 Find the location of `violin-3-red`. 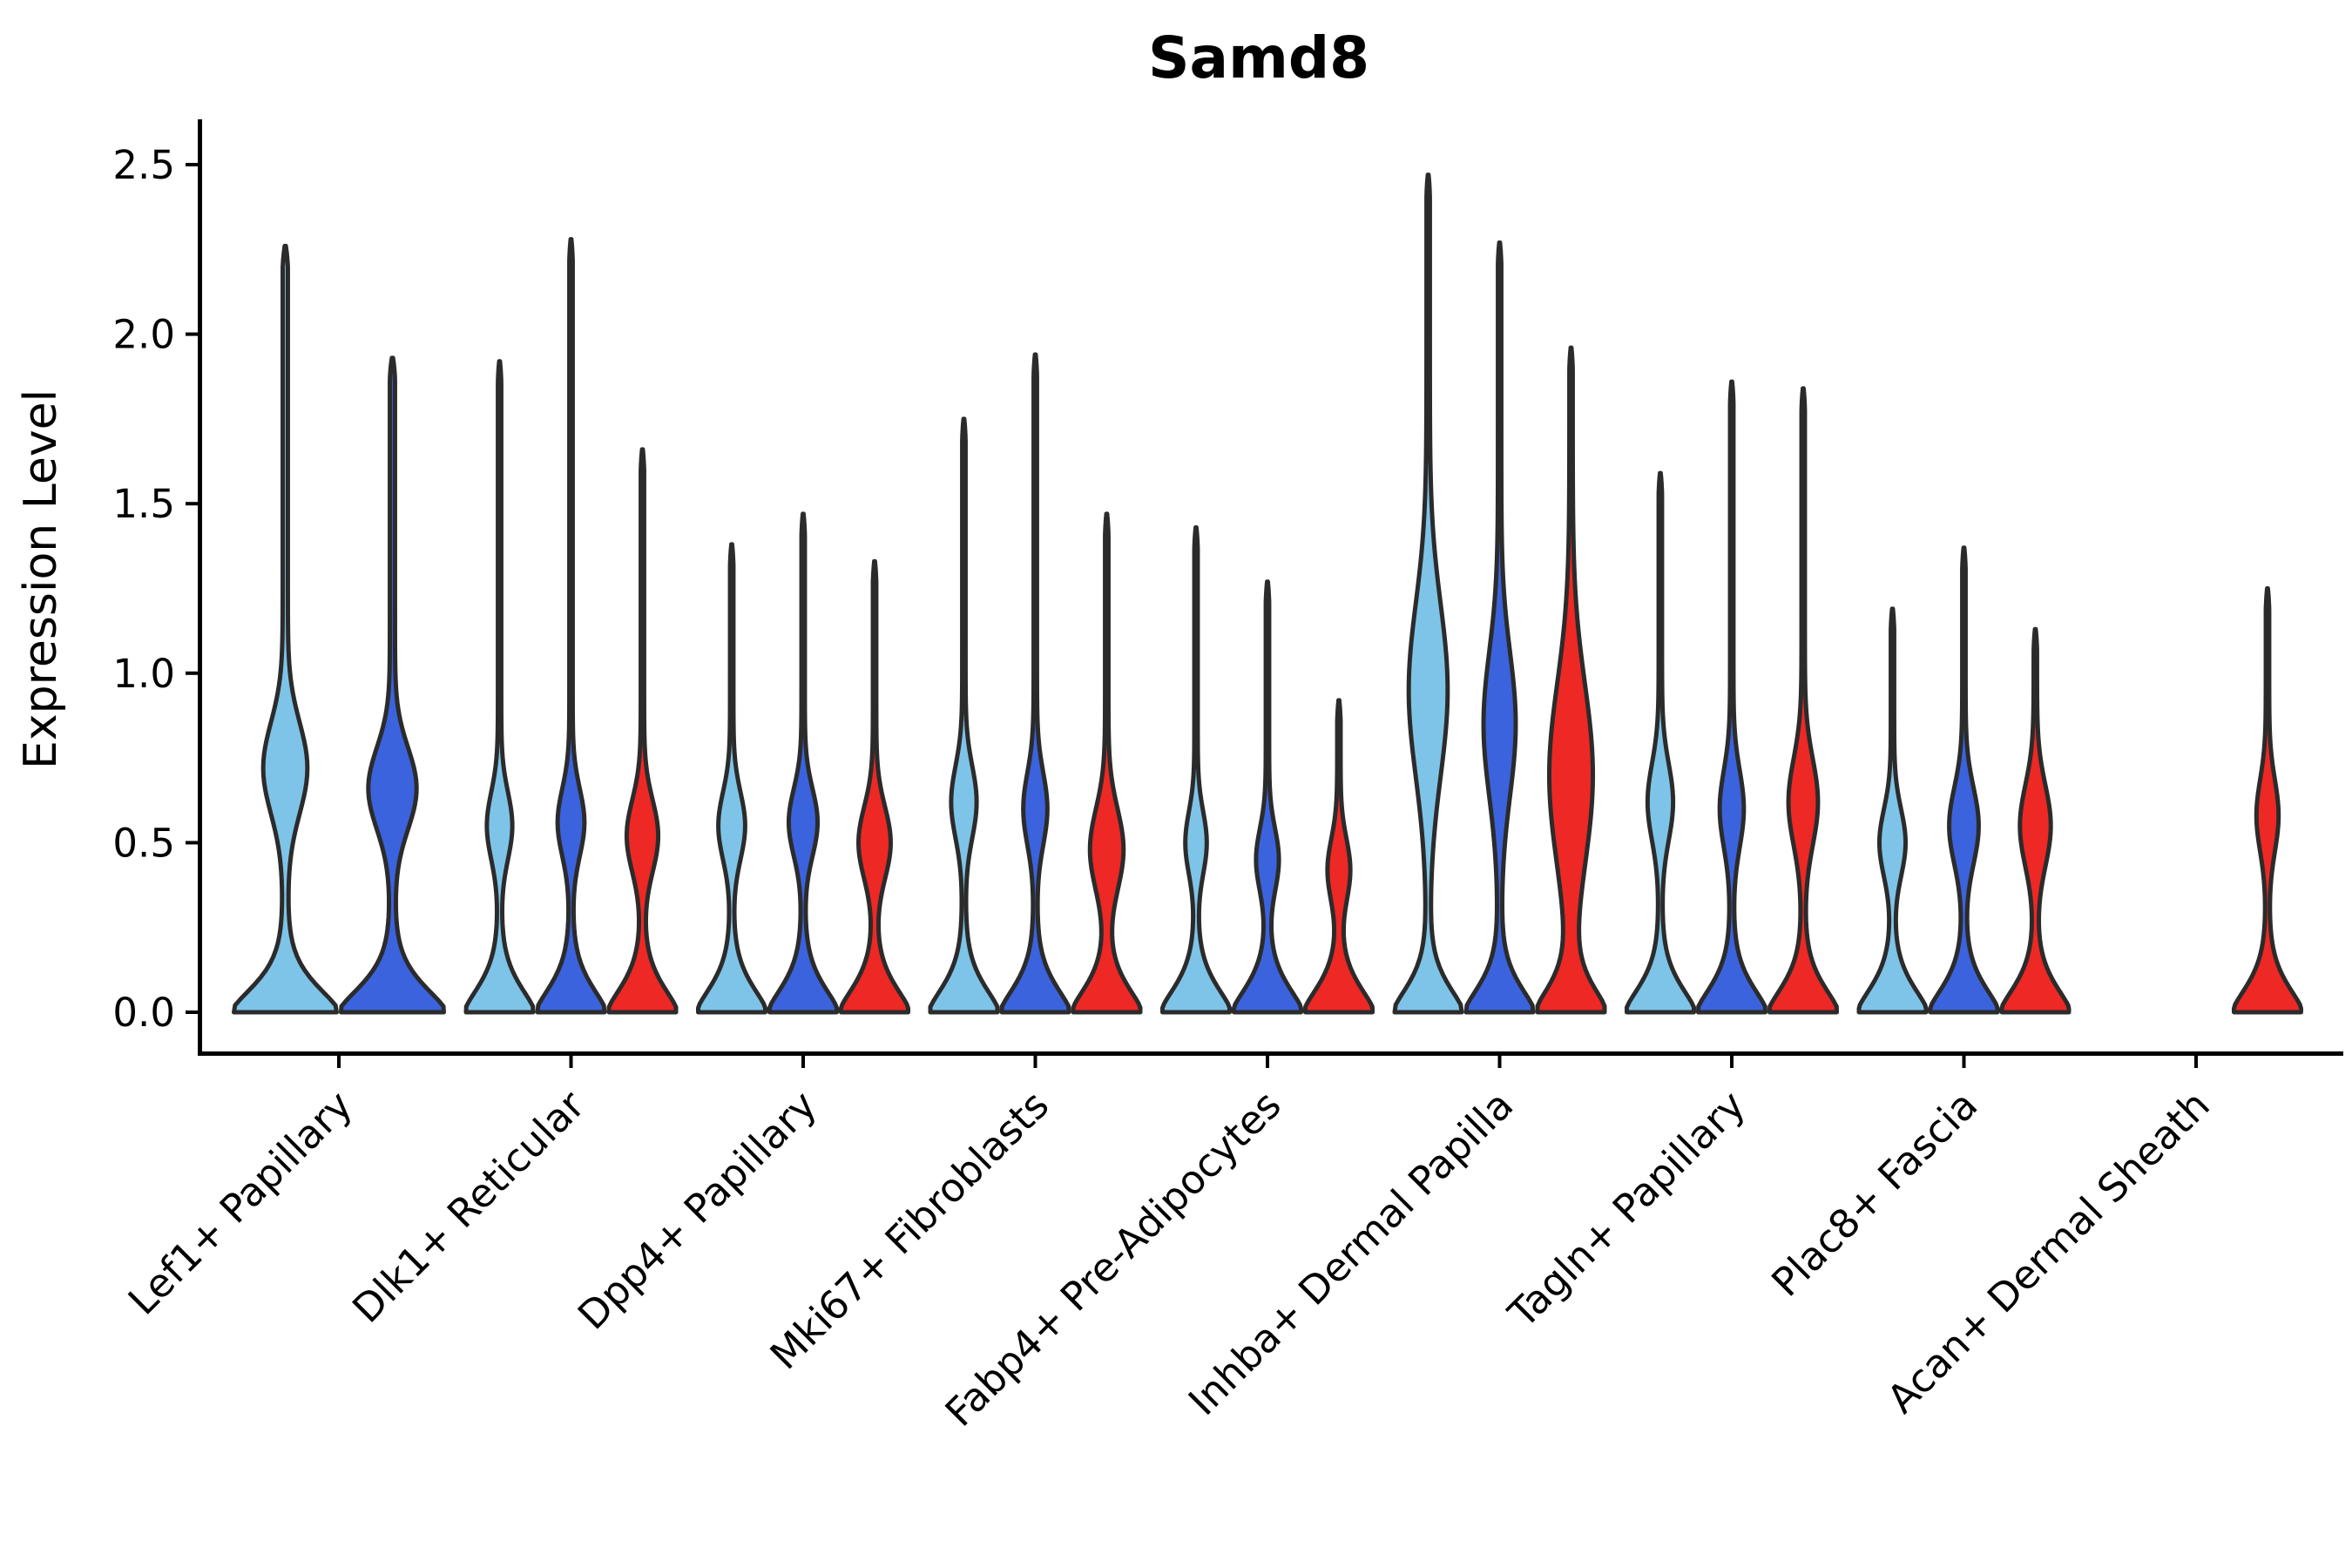

violin-3-red is located at coordinates (874, 786).